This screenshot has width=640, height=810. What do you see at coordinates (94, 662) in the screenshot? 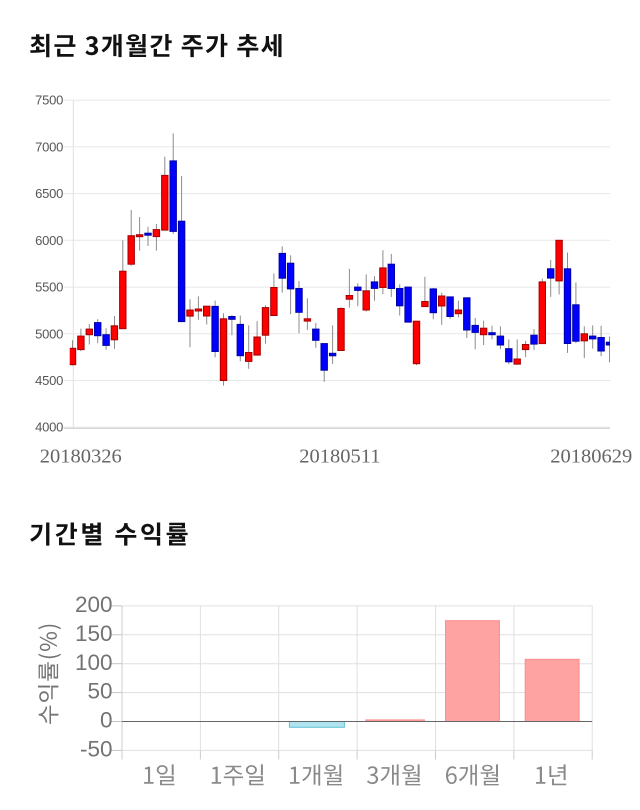
I see `svg-text: 100` at bounding box center [94, 662].